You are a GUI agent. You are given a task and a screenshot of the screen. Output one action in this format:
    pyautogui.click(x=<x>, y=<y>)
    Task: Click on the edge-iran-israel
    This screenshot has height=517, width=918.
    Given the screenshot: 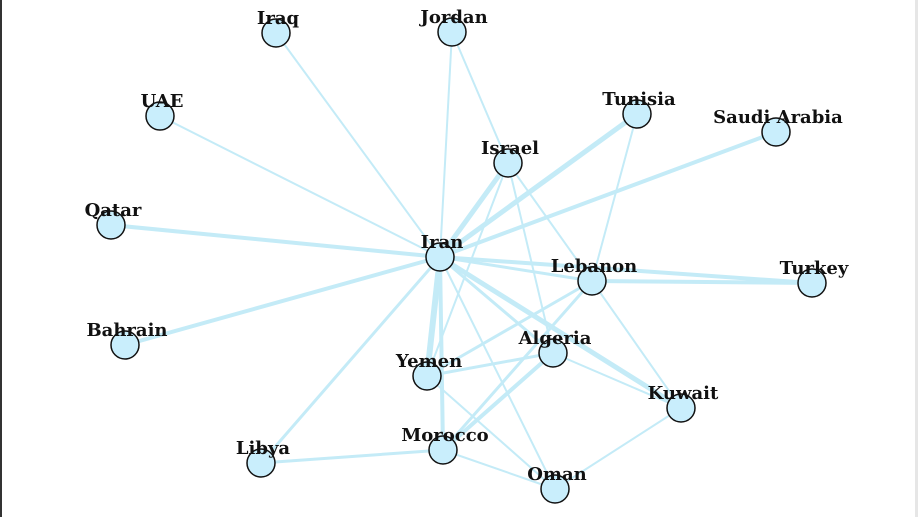 What is the action you would take?
    pyautogui.click(x=474, y=210)
    